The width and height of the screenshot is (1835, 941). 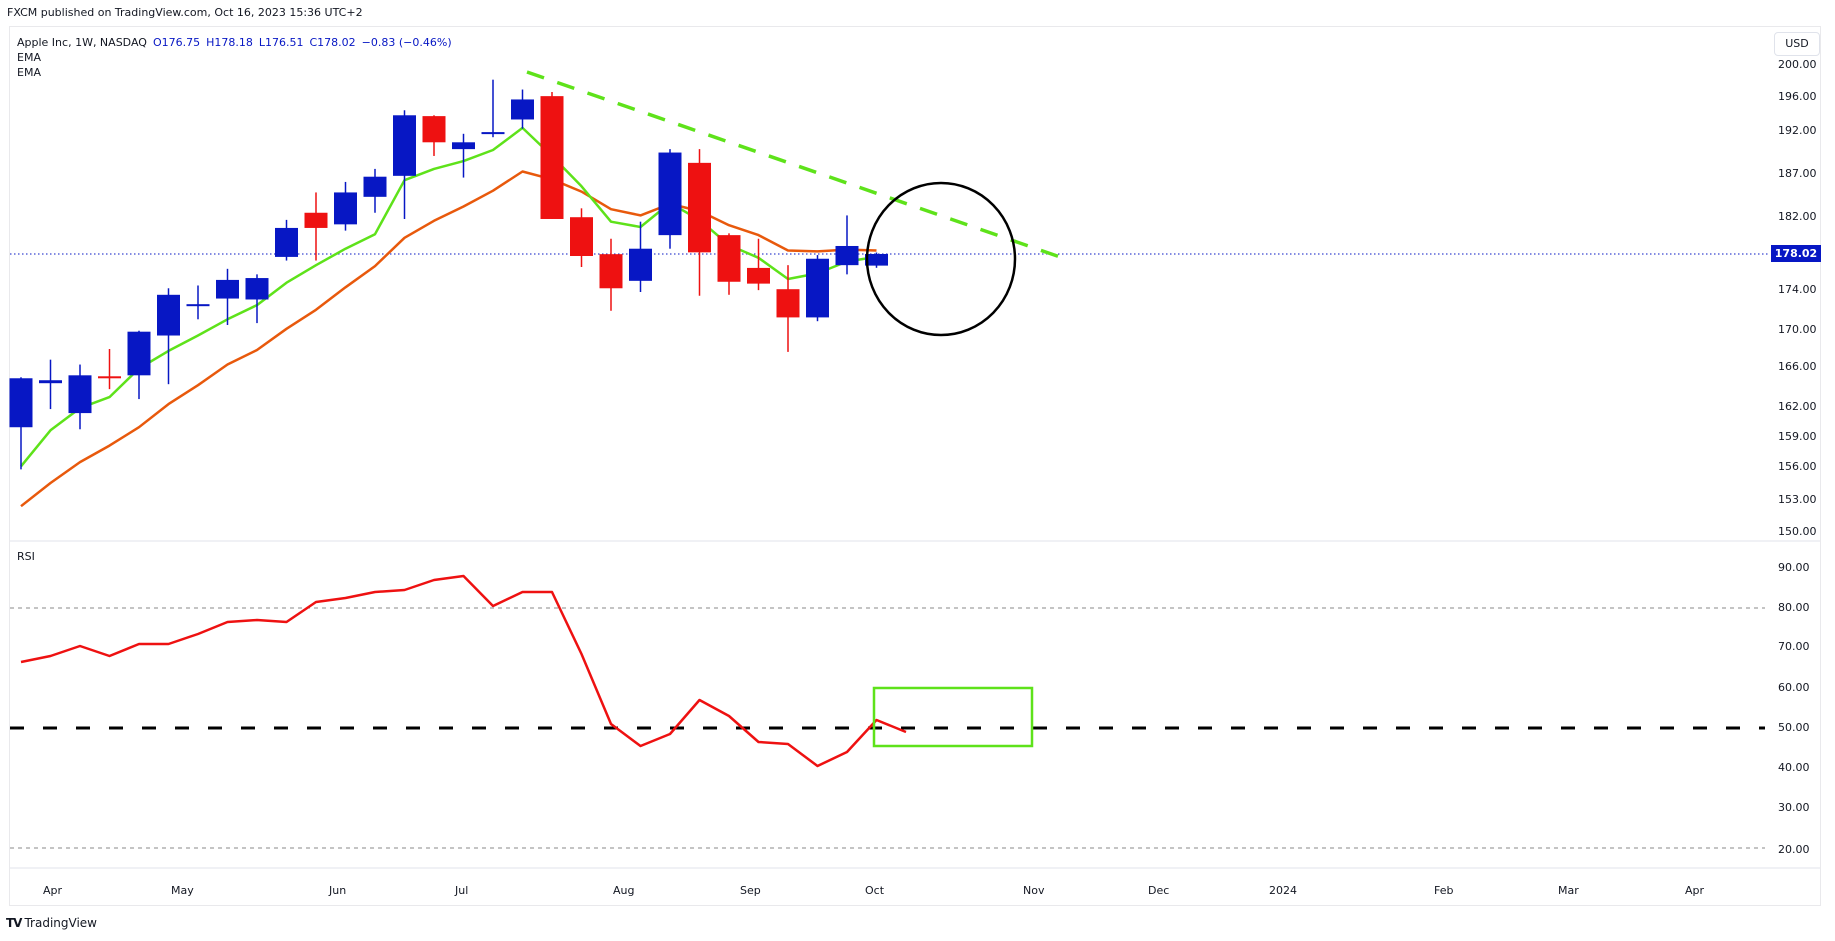 What do you see at coordinates (1797, 406) in the screenshot?
I see `price-tick-label: 162.00` at bounding box center [1797, 406].